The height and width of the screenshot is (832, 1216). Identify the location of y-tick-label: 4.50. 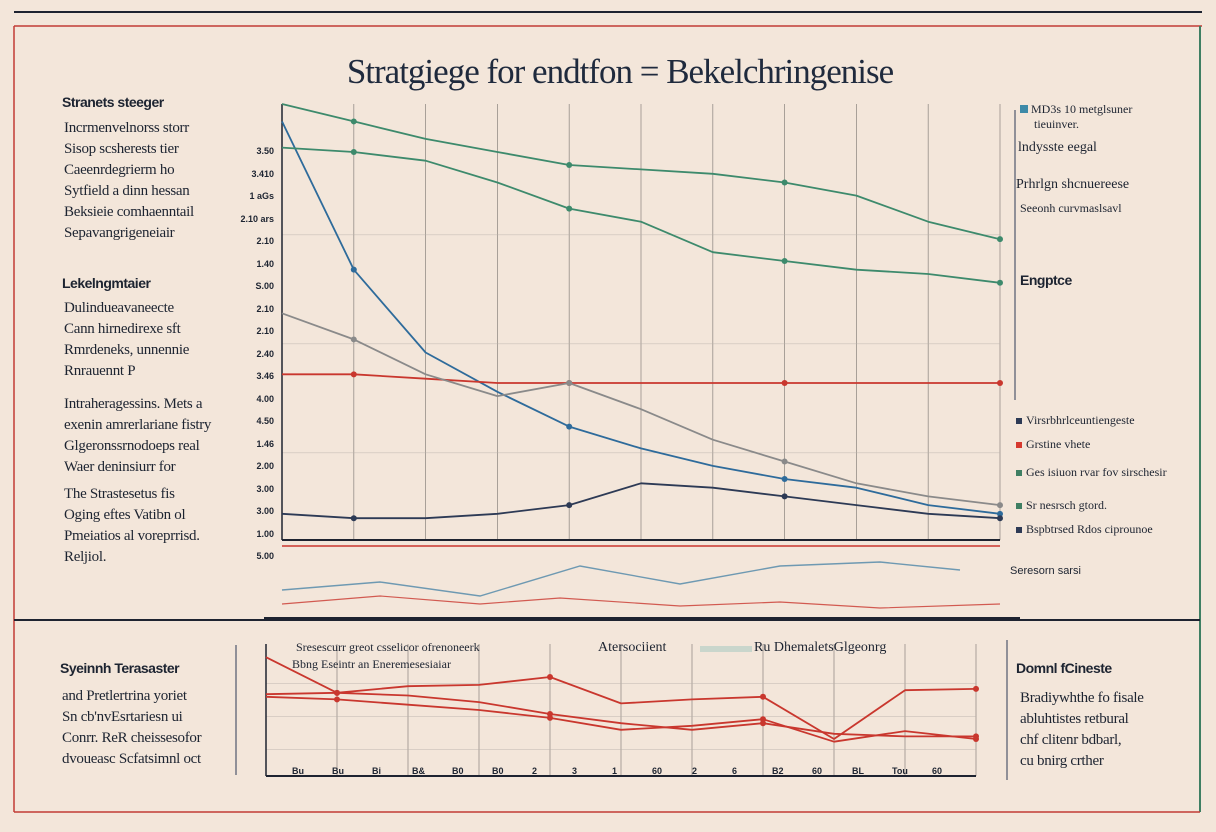
(265, 421).